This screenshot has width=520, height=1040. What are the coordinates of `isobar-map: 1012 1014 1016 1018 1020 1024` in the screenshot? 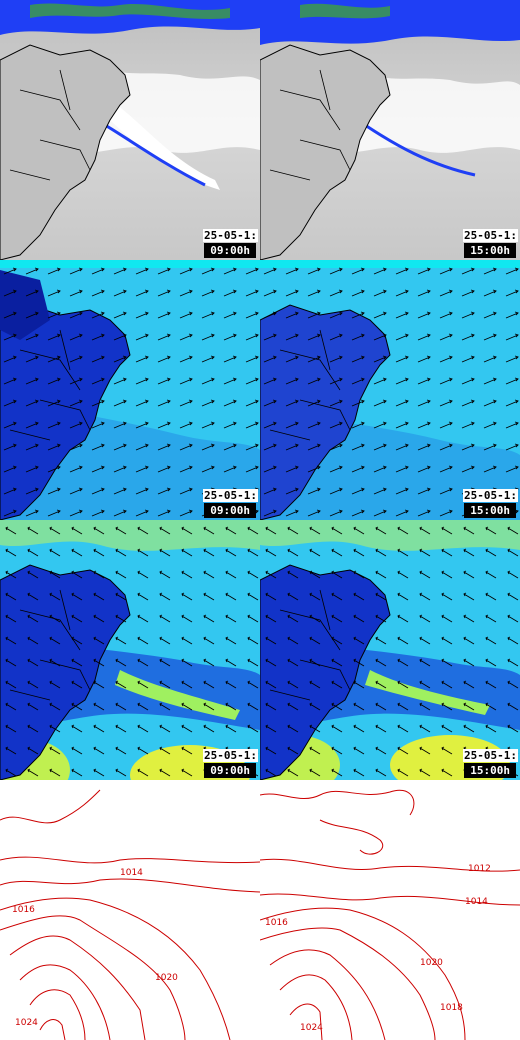 It's located at (390, 910).